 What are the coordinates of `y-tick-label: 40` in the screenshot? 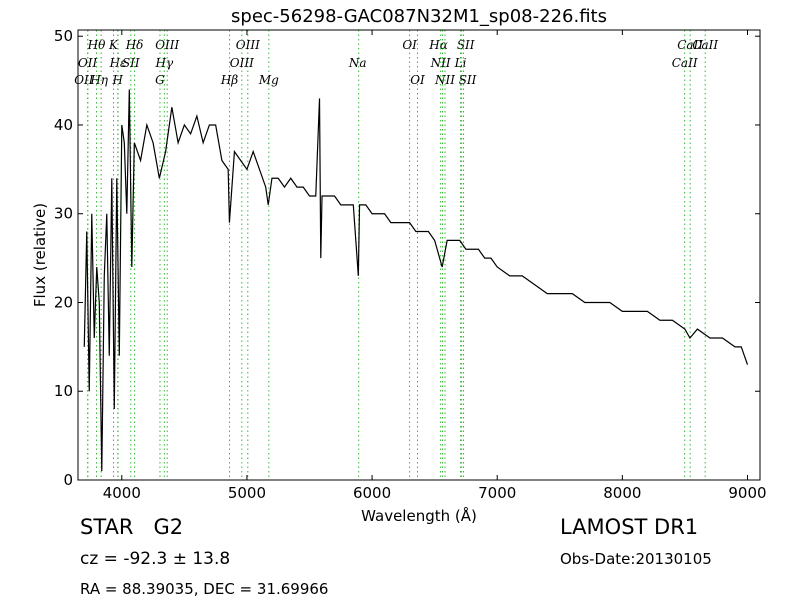 It's located at (63, 125).